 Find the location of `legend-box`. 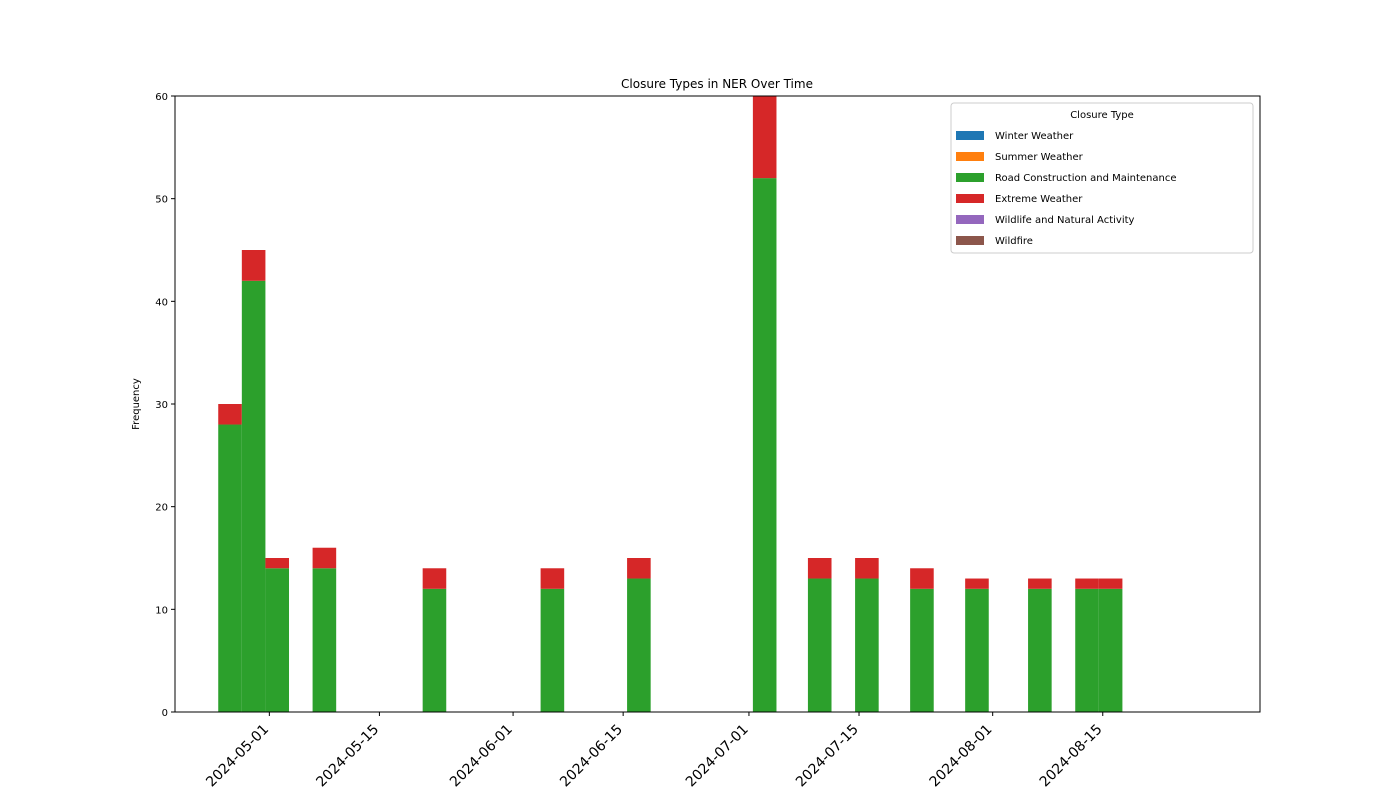

legend-box is located at coordinates (1102, 178).